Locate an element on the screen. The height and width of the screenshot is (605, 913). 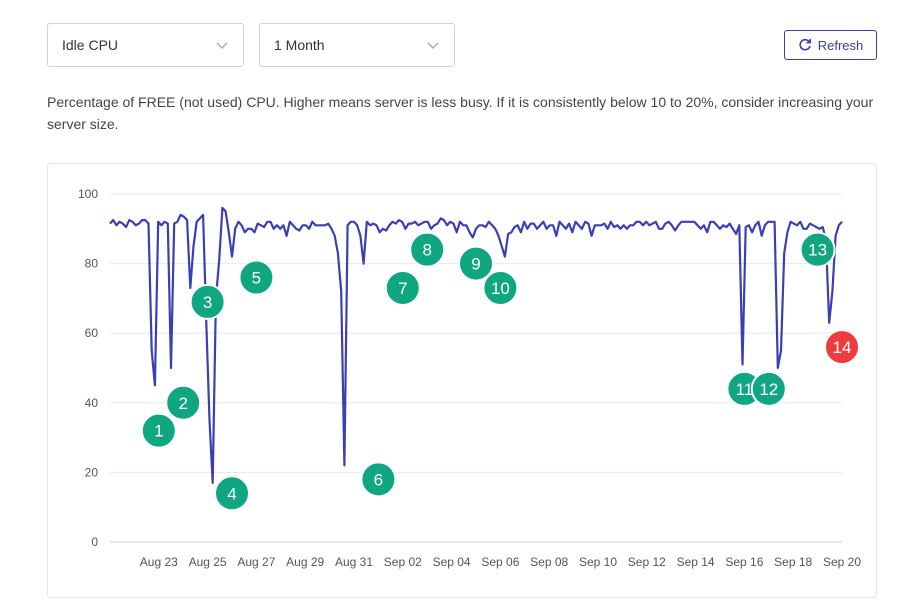
refresh-icon is located at coordinates (805, 44).